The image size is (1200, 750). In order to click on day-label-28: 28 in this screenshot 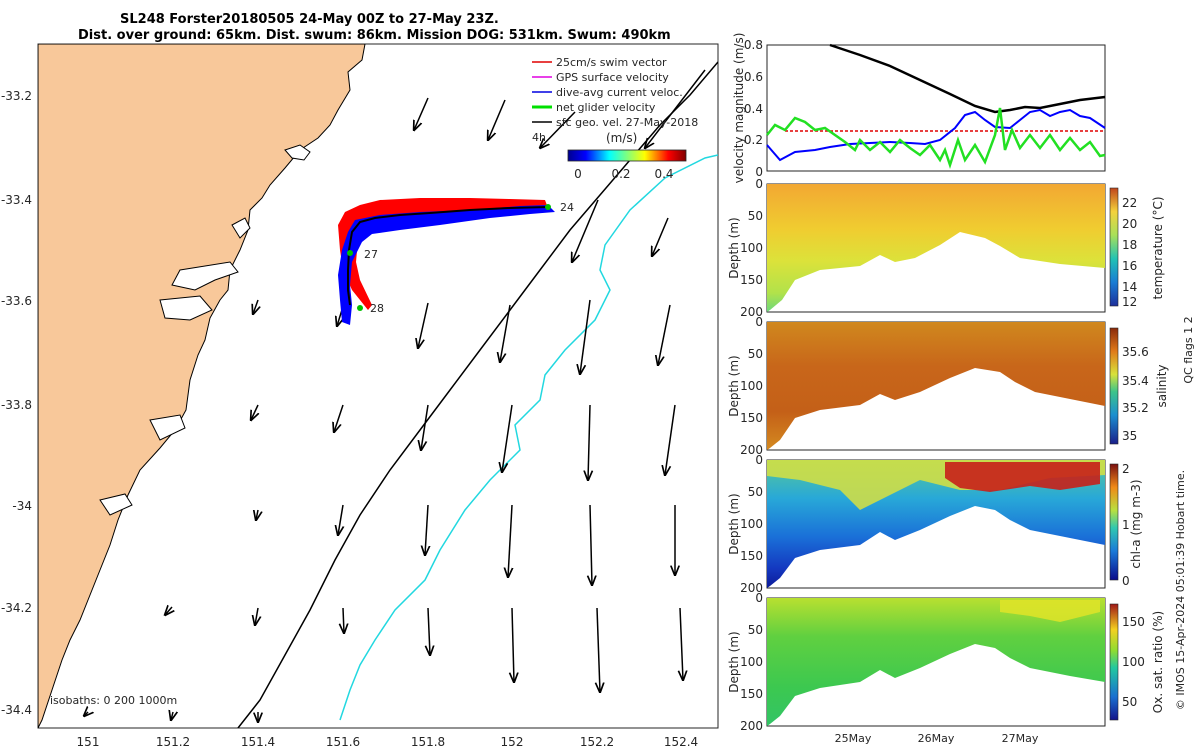, I will do `click(377, 308)`.